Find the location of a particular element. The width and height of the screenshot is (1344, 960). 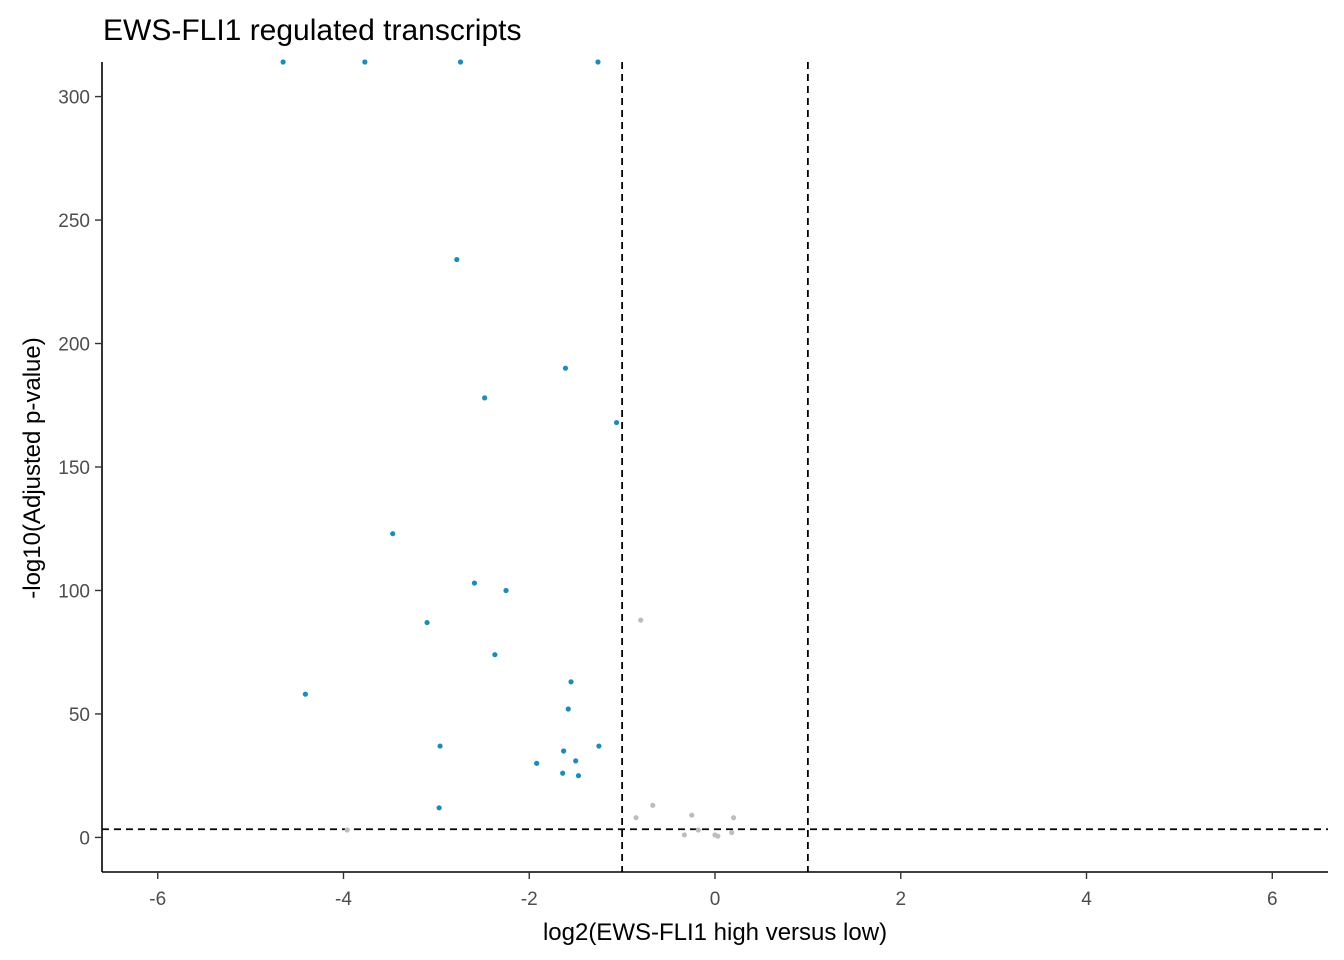

y-axis-title: -log10(Adjusted p-value) is located at coordinates (32, 467).